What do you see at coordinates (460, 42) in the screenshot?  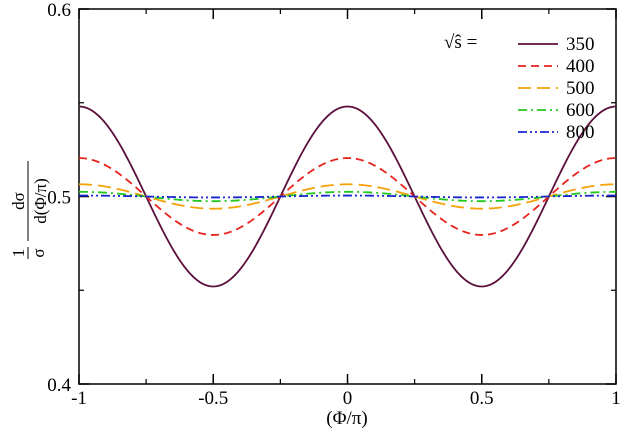 I see `legend-title: √ŝ =` at bounding box center [460, 42].